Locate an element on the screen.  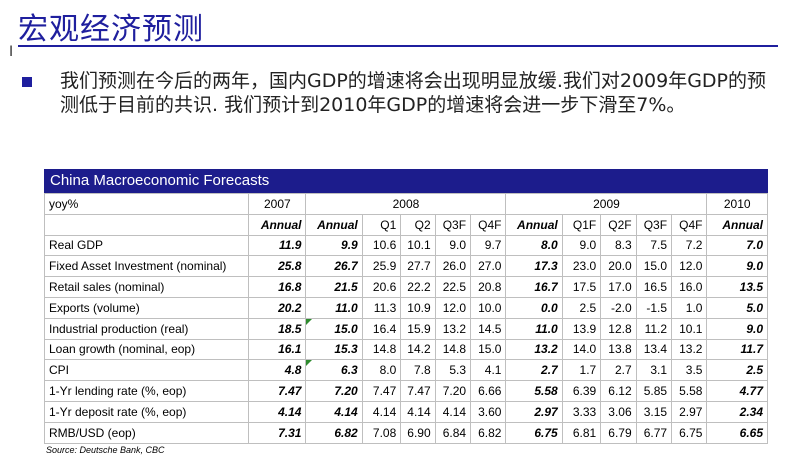
table-cell: 3.5 is located at coordinates (689, 370).